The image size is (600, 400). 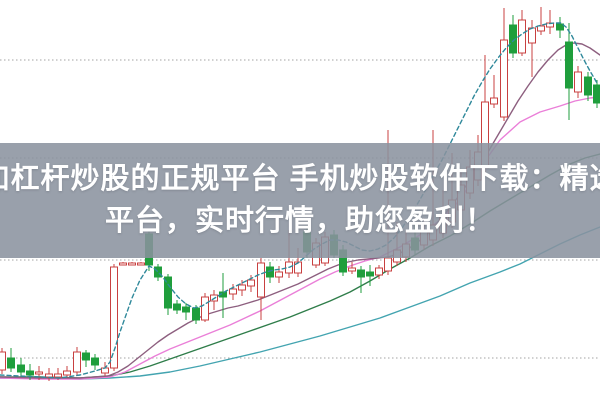 I want to click on ad-banner-line1: 加杠杆炒股的正规平台 手机炒股软件下载：精选, so click(x=300, y=178).